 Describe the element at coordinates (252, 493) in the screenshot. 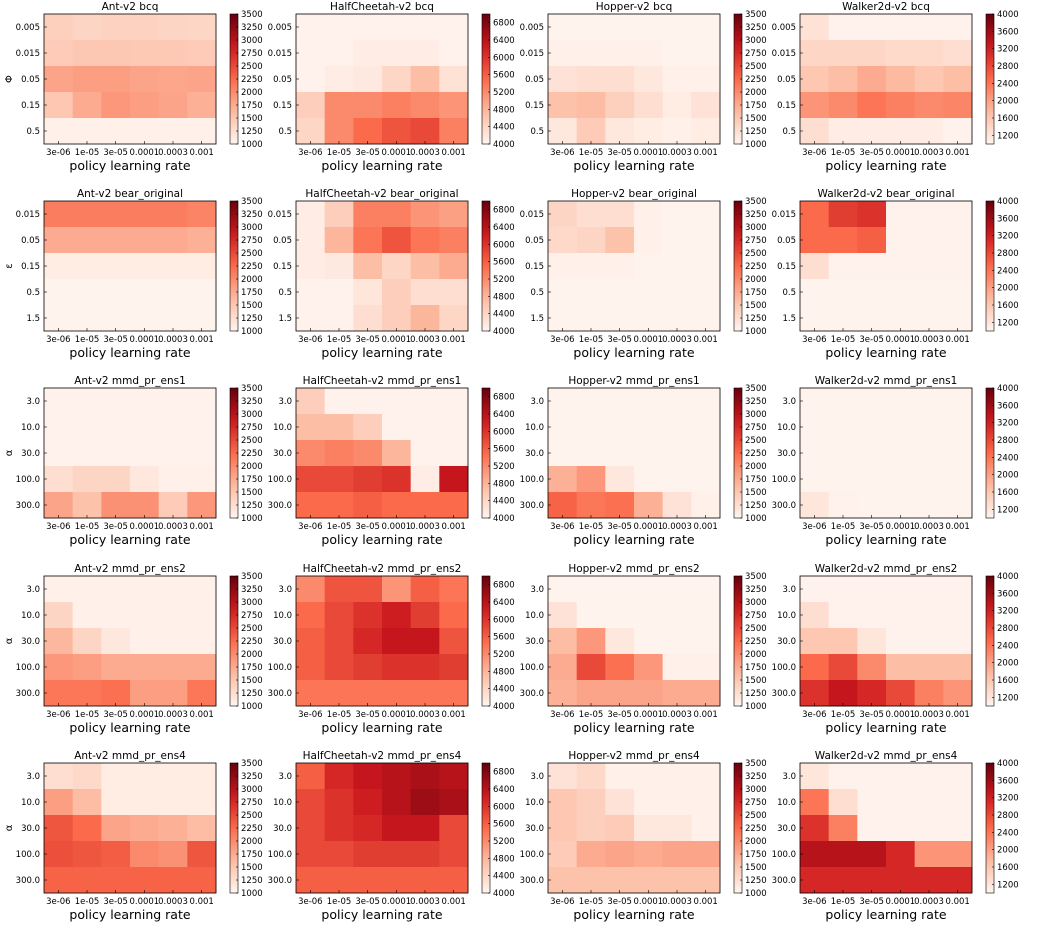

I see `colorbar-tick-label: 1500` at that location.